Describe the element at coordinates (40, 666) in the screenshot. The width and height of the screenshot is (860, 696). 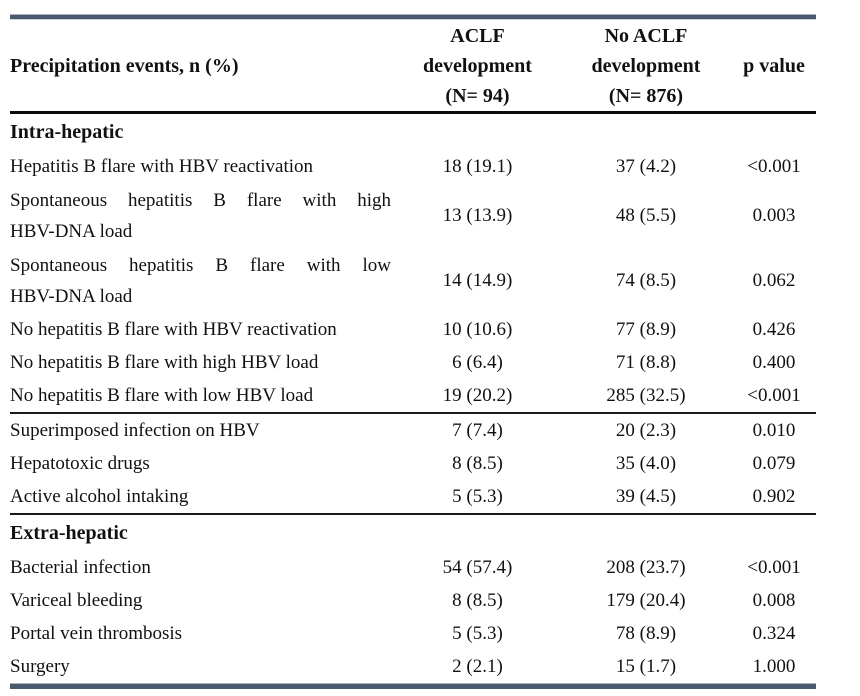
I see `row-label: Surgery` at that location.